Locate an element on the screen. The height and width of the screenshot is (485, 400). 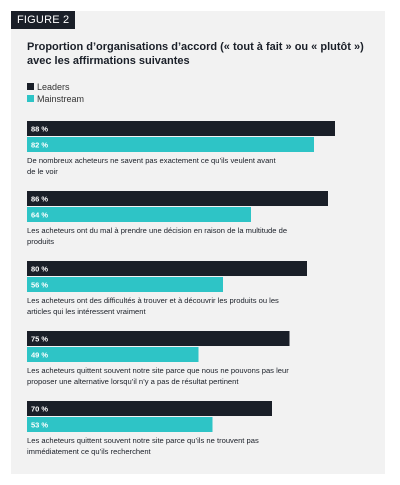
legend-item-leaders: Leaders is located at coordinates (55, 86).